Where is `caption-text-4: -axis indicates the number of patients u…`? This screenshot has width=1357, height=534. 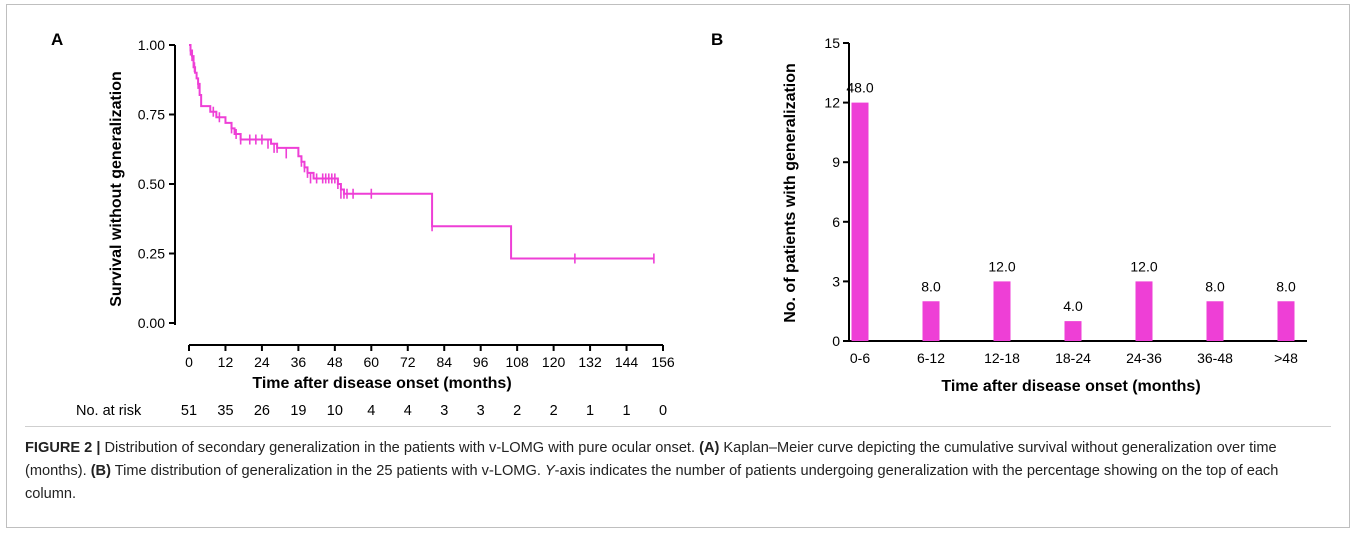
caption-text-4: -axis indicates the number of patients u… is located at coordinates (652, 482).